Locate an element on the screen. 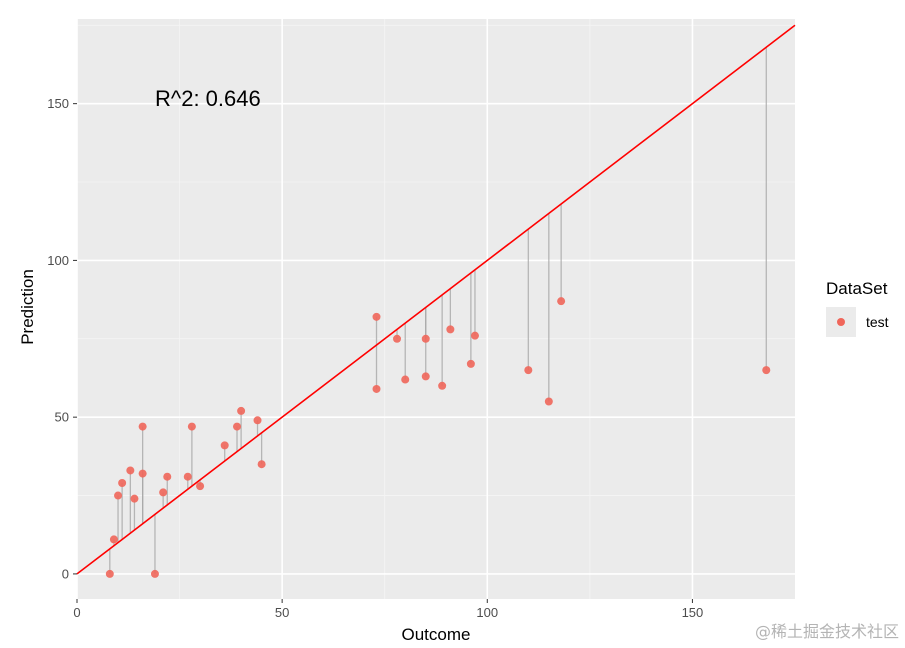 This screenshot has width=905, height=648. y-tick-label: 0 is located at coordinates (65, 573).